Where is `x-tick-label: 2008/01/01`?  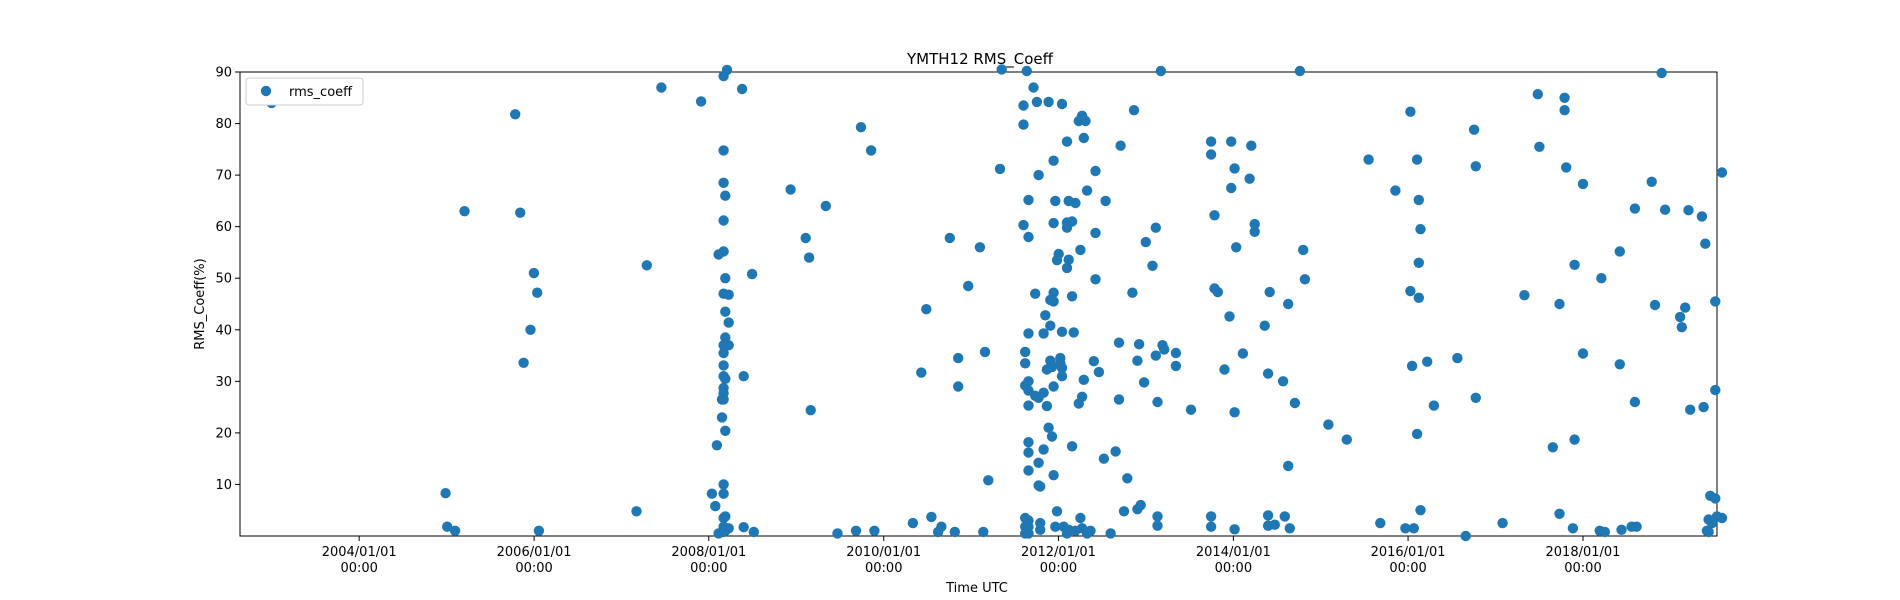 x-tick-label: 2008/01/01 is located at coordinates (708, 552).